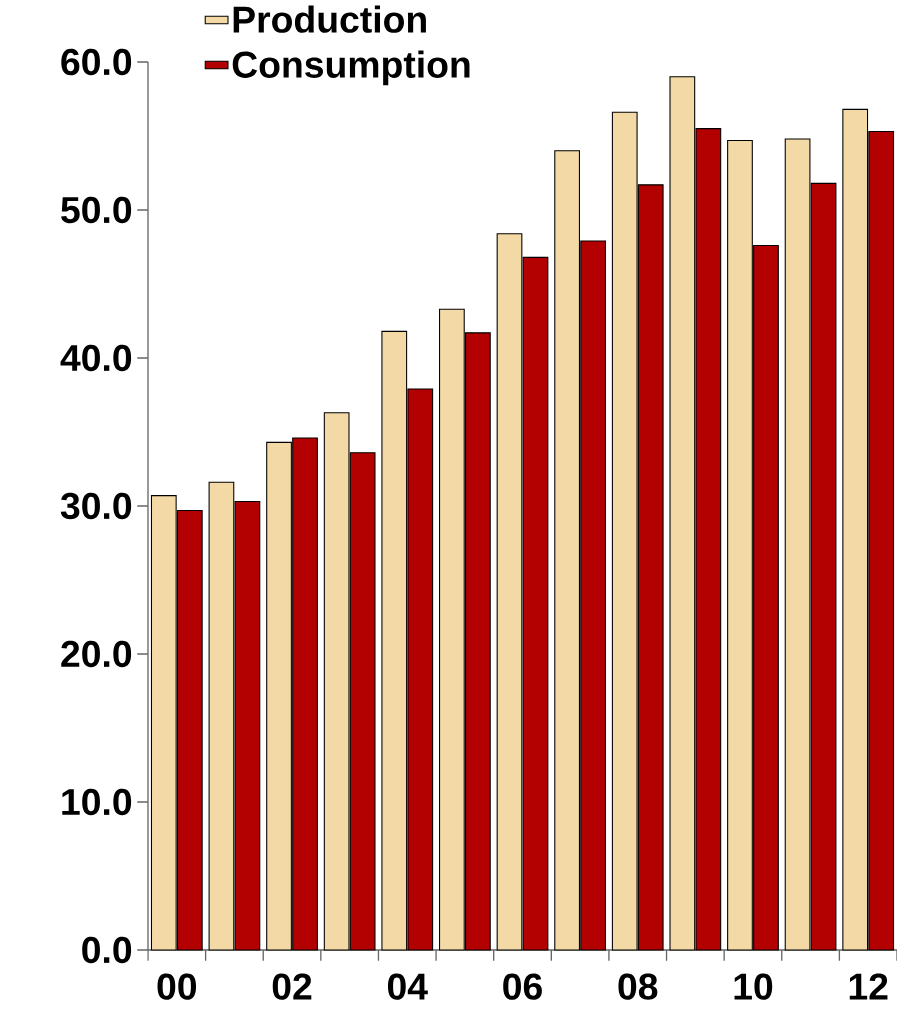 The width and height of the screenshot is (897, 1028). What do you see at coordinates (97, 802) in the screenshot?
I see `y-tick-label: 10.0` at bounding box center [97, 802].